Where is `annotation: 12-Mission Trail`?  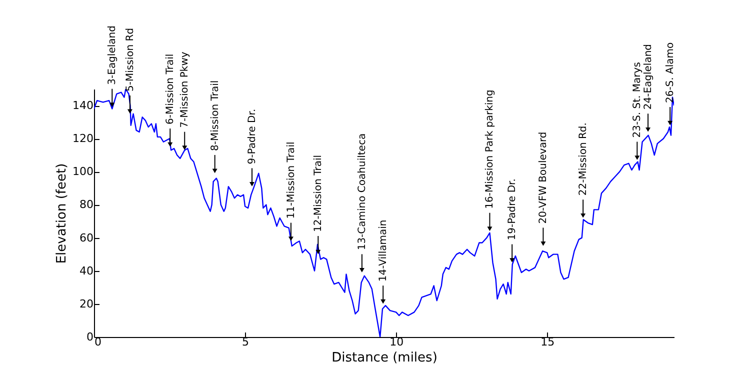
annotation: 12-Mission Trail is located at coordinates (318, 193).